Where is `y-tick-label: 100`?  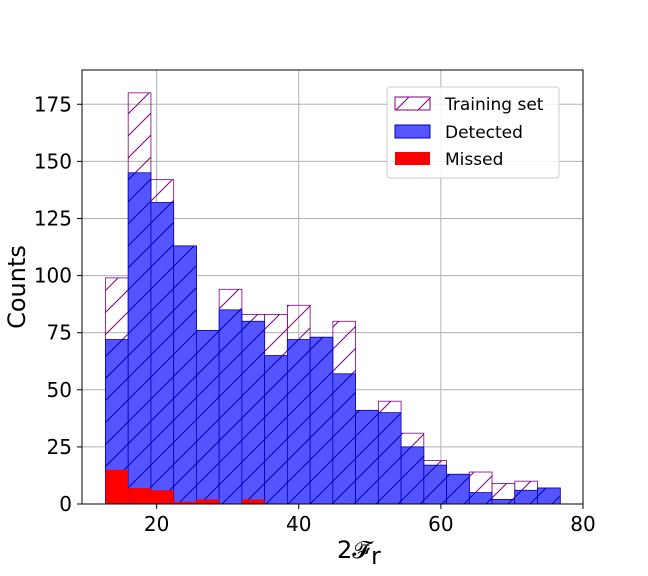
y-tick-label: 100 is located at coordinates (53, 276).